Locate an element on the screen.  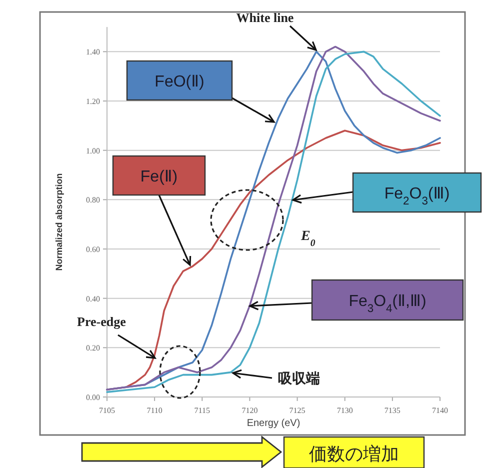
x-tick-label: 7135 is located at coordinates (392, 410).